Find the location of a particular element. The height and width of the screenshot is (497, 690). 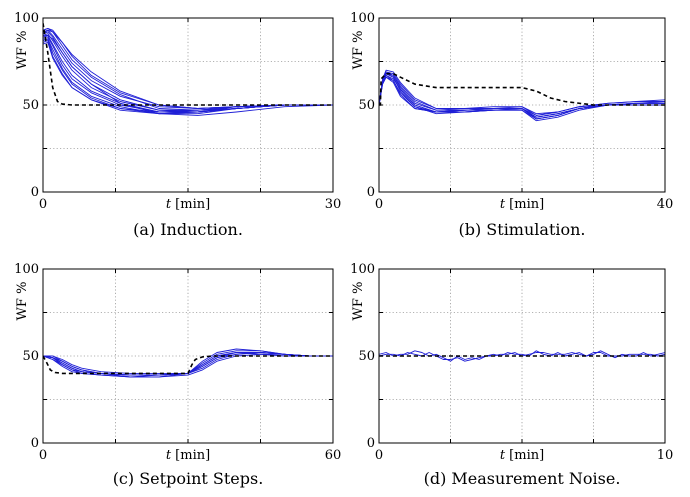

x-tick-label: 60 is located at coordinates (333, 455).